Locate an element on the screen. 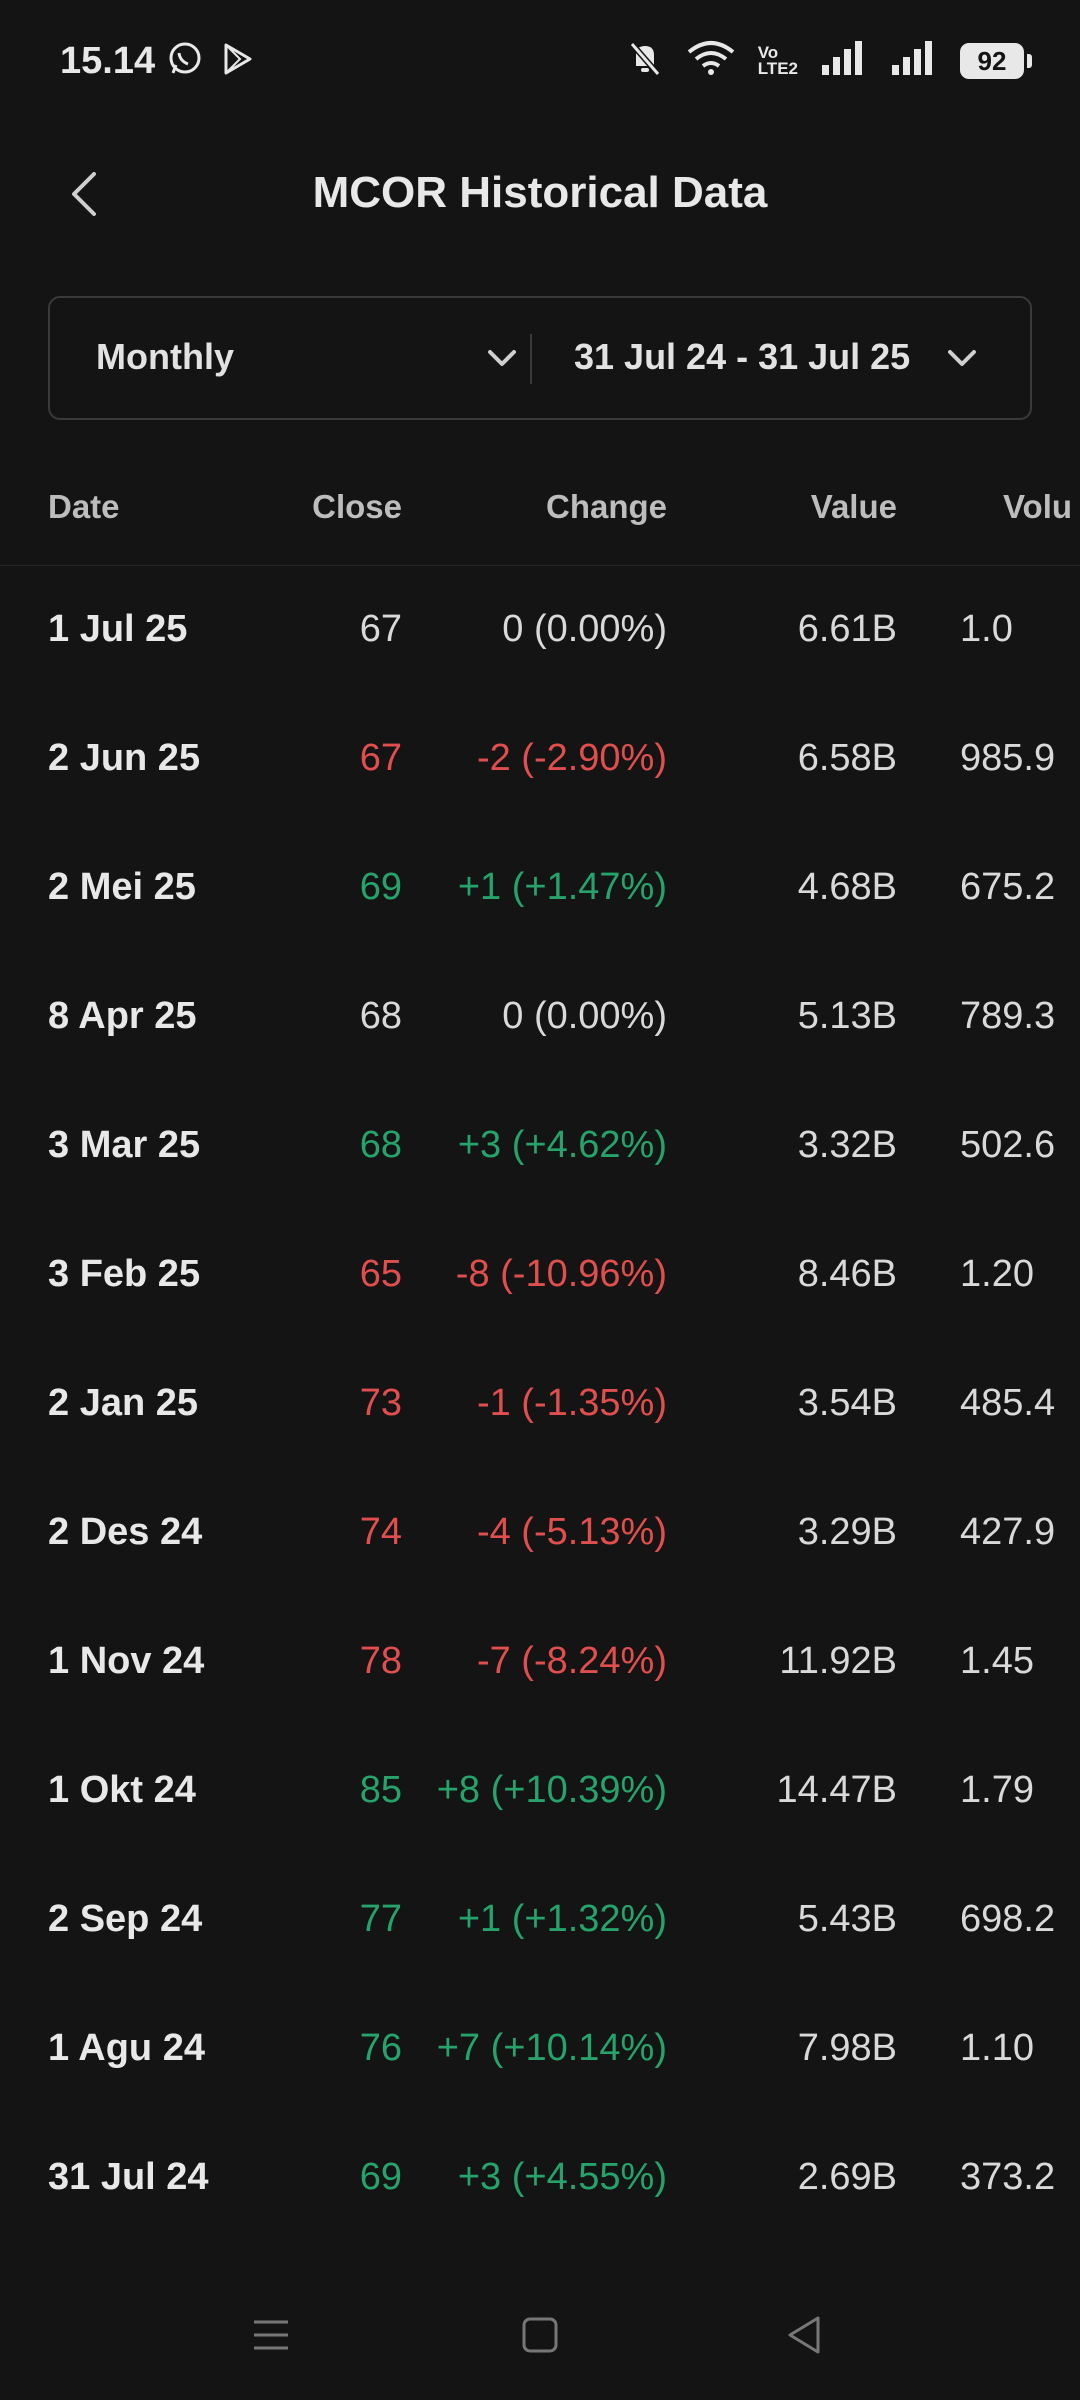 Image resolution: width=1080 pixels, height=2400 pixels. cell-change: -4 (-5.13%) is located at coordinates (571, 1532).